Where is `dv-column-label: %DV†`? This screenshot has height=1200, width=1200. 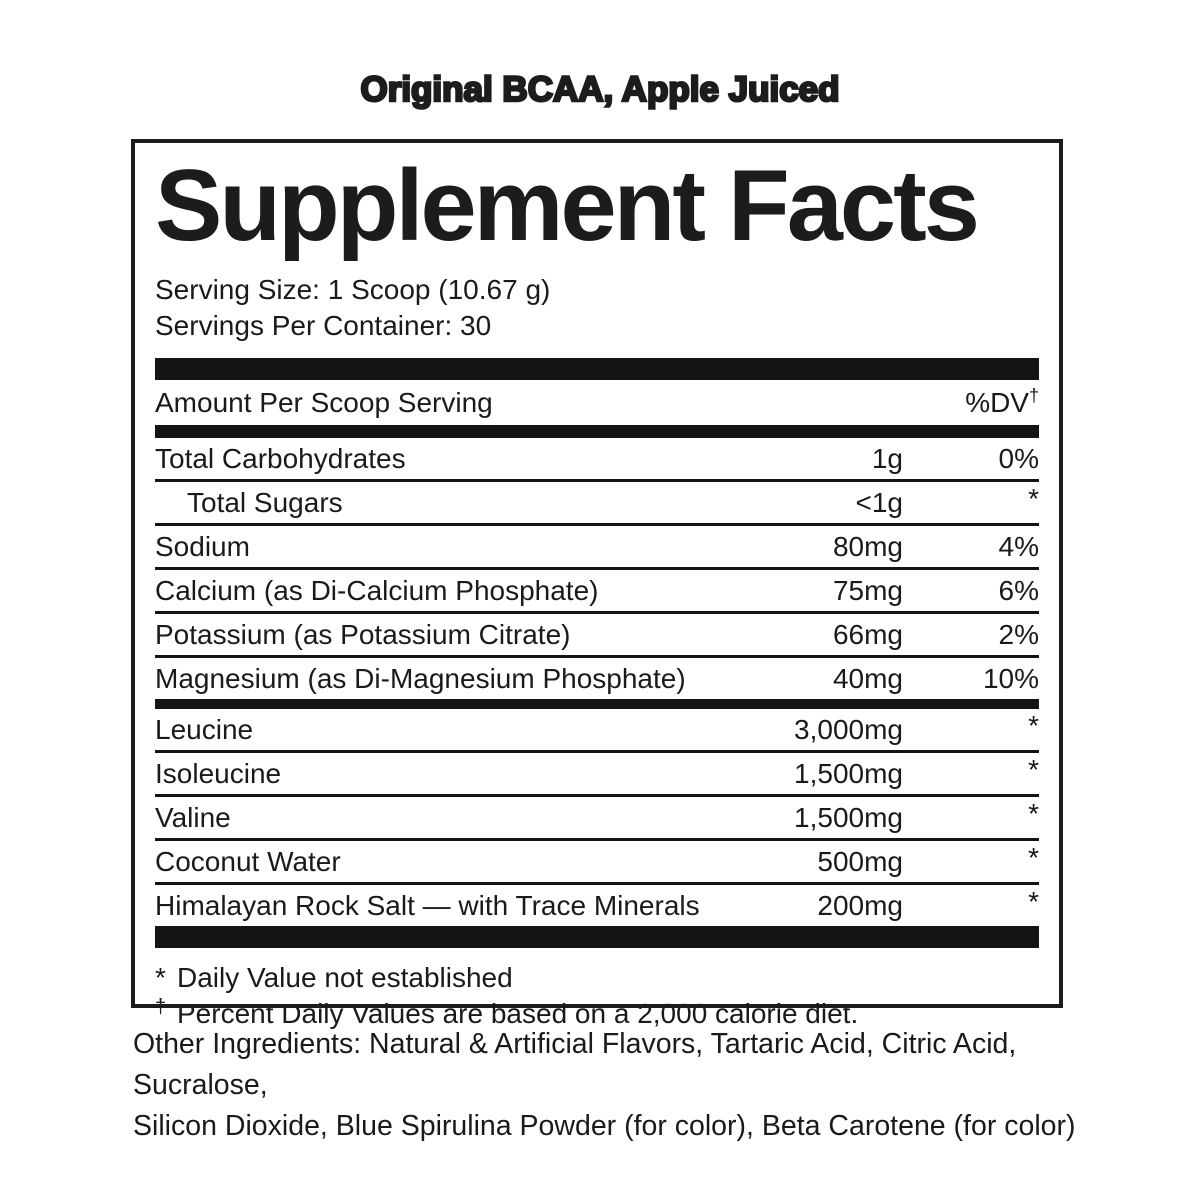 dv-column-label: %DV† is located at coordinates (1002, 402).